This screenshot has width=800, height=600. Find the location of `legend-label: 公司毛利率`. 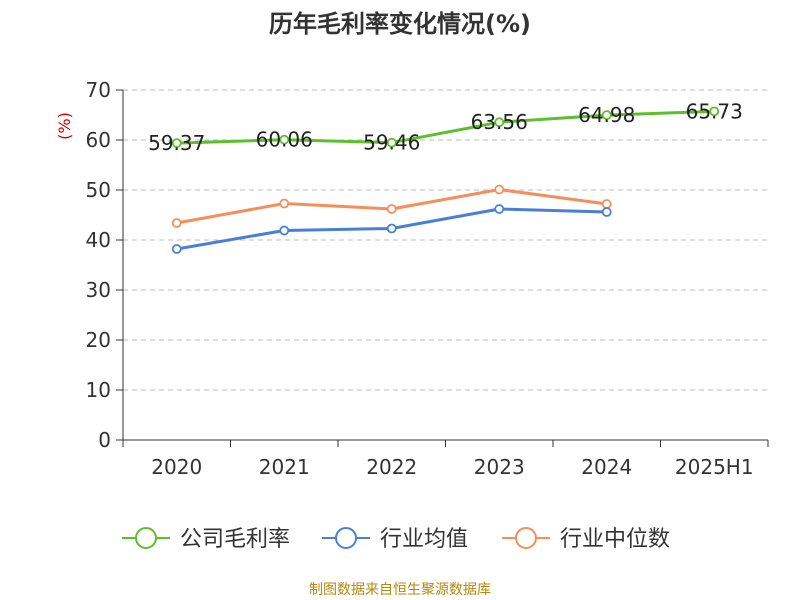

legend-label: 公司毛利率 is located at coordinates (235, 539).